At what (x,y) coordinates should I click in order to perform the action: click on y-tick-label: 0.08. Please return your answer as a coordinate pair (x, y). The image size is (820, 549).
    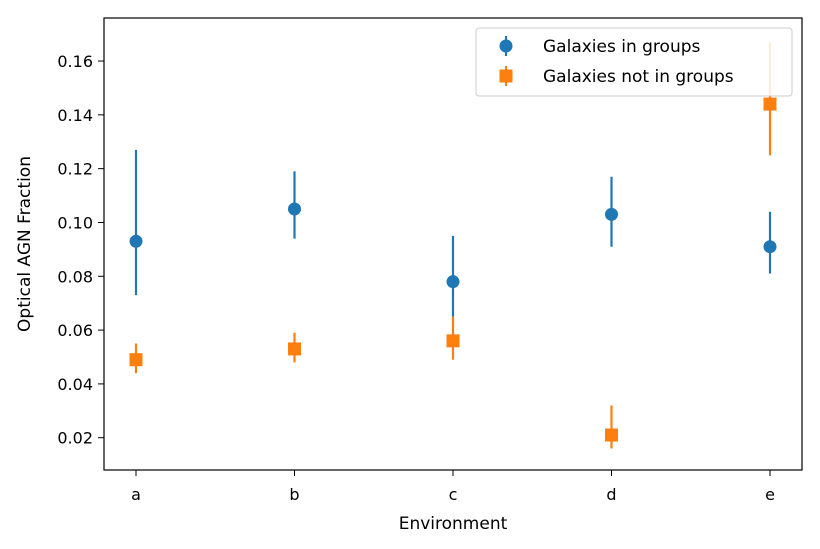
    Looking at the image, I should click on (75, 276).